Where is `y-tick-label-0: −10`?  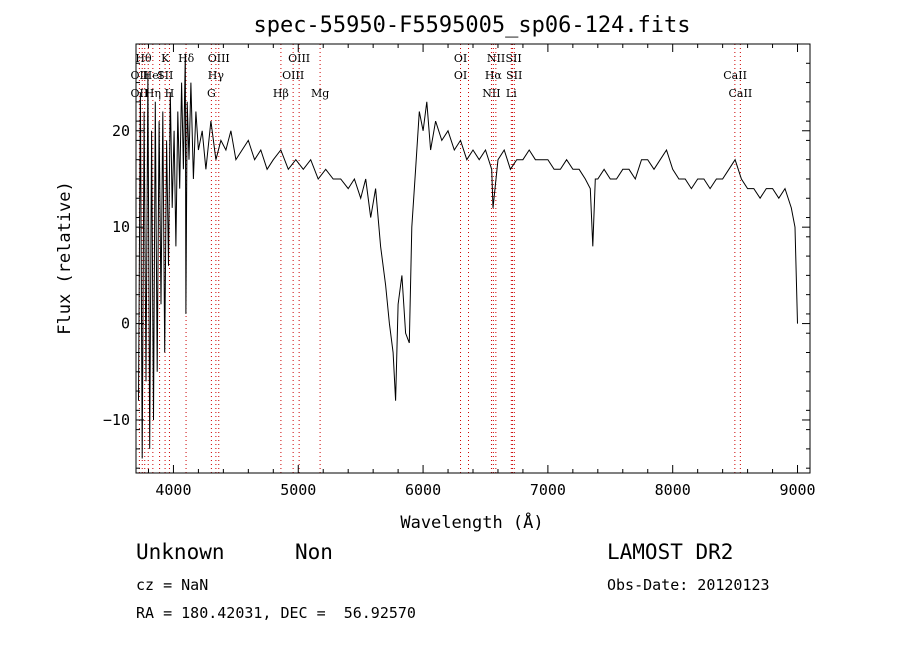
y-tick-label-0: −10 is located at coordinates (116, 420).